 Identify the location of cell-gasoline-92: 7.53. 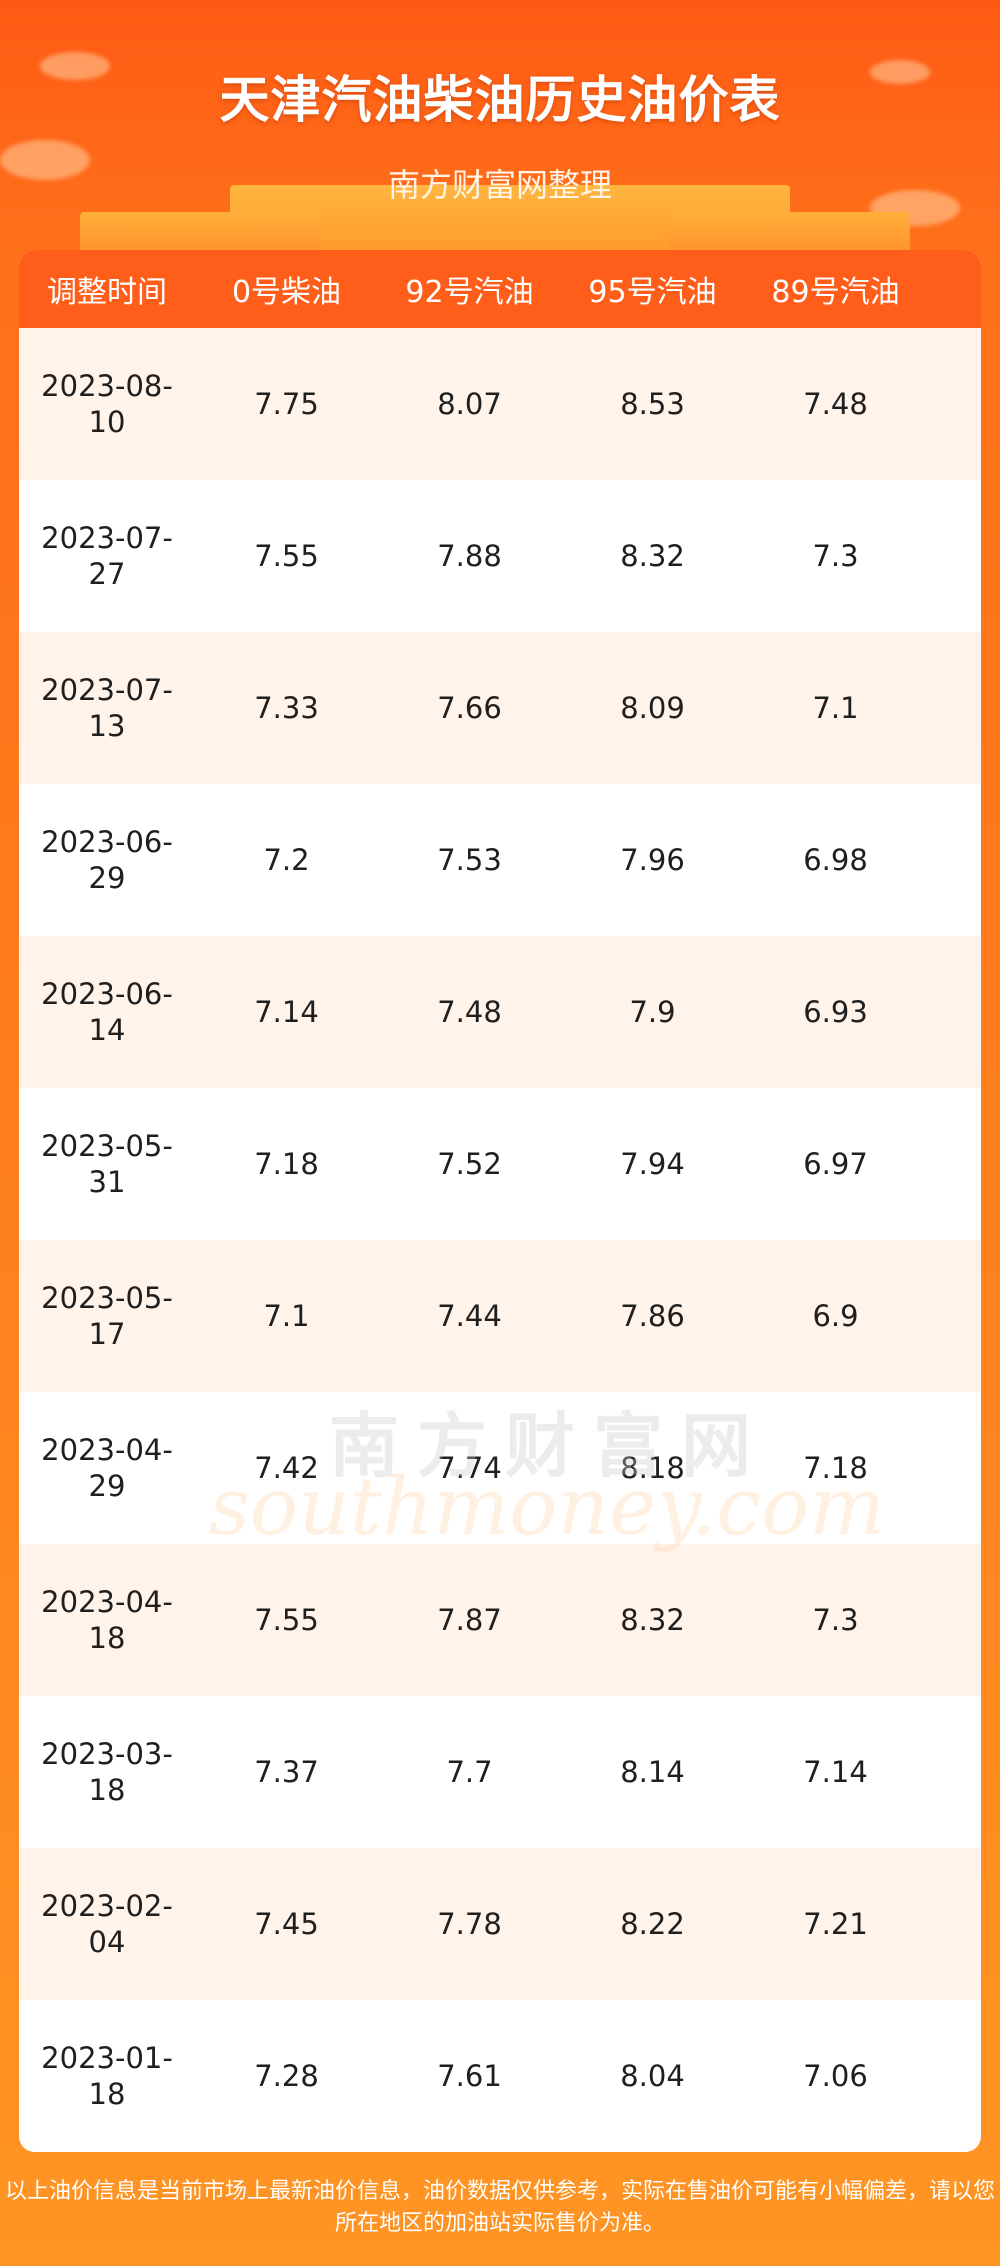
(469, 860).